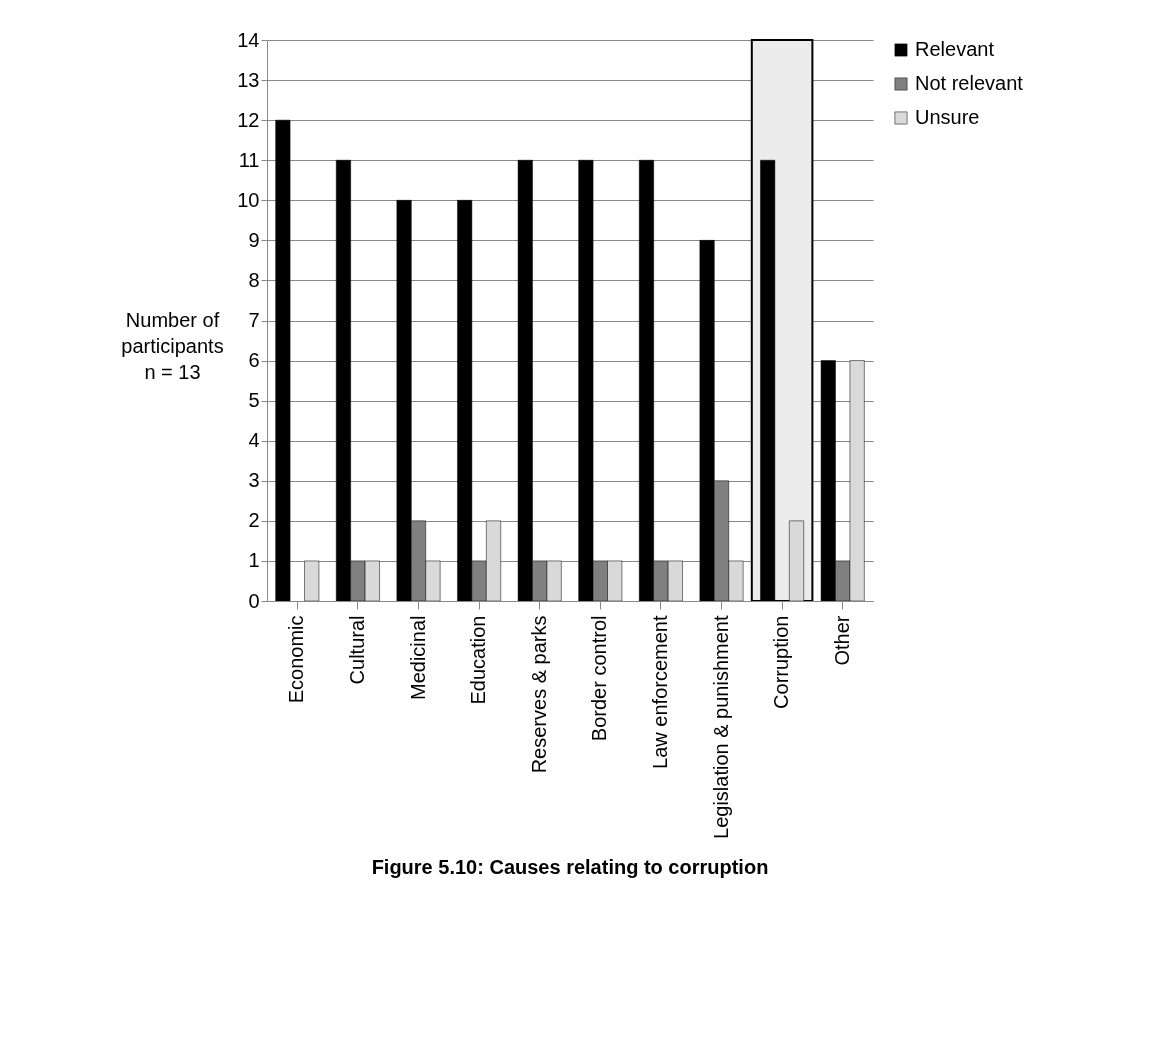  Describe the element at coordinates (248, 79) in the screenshot. I see `y-tick-label: 13` at that location.